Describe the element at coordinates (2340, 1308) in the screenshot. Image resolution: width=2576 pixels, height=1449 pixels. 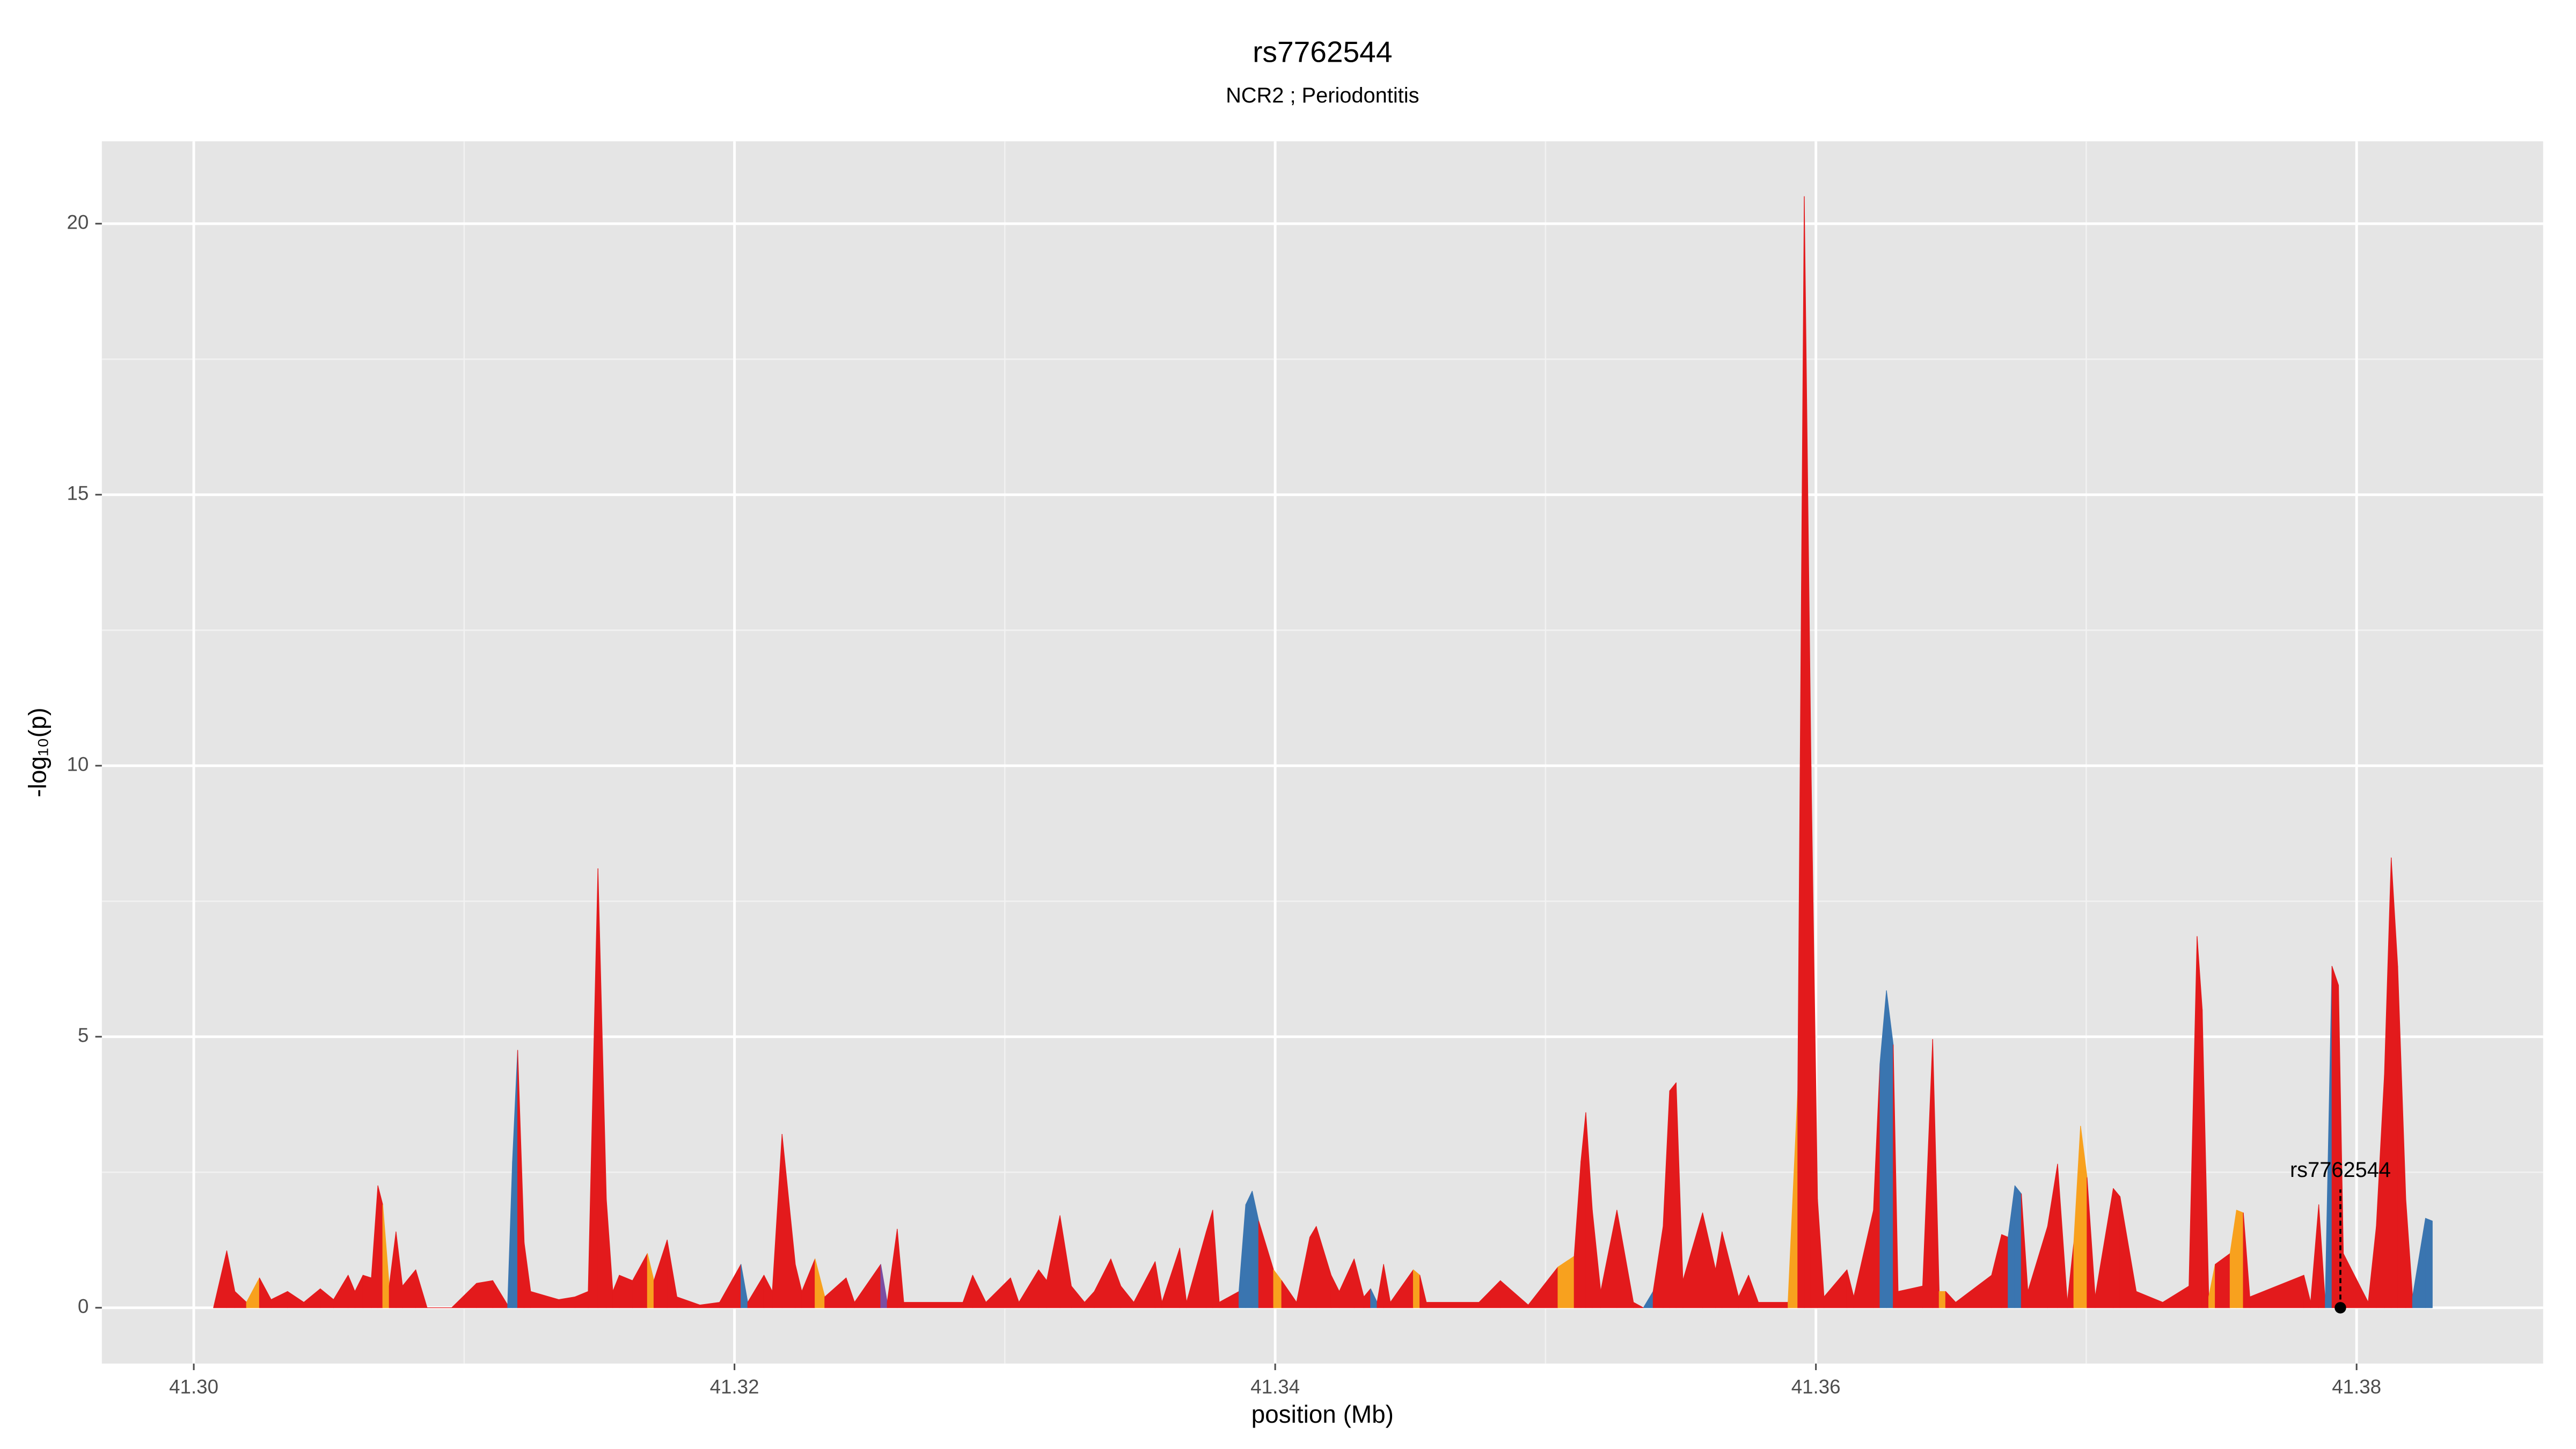
I see `annotation-point` at that location.